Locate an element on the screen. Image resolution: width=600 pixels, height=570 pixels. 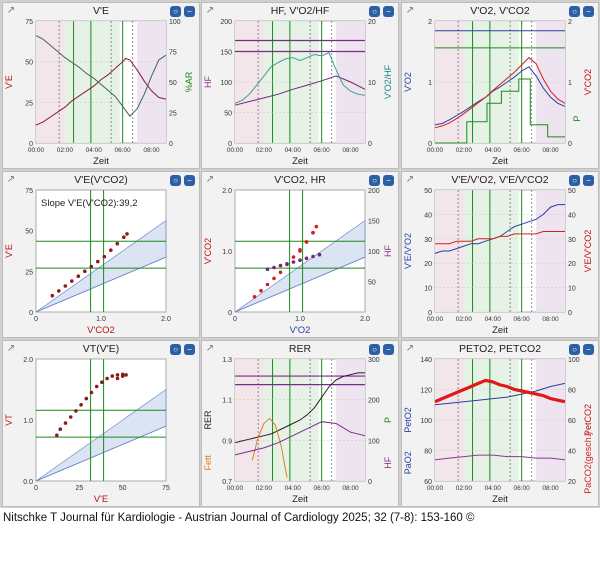
y-right-tick-label: 300 is located at coordinates (374, 360).